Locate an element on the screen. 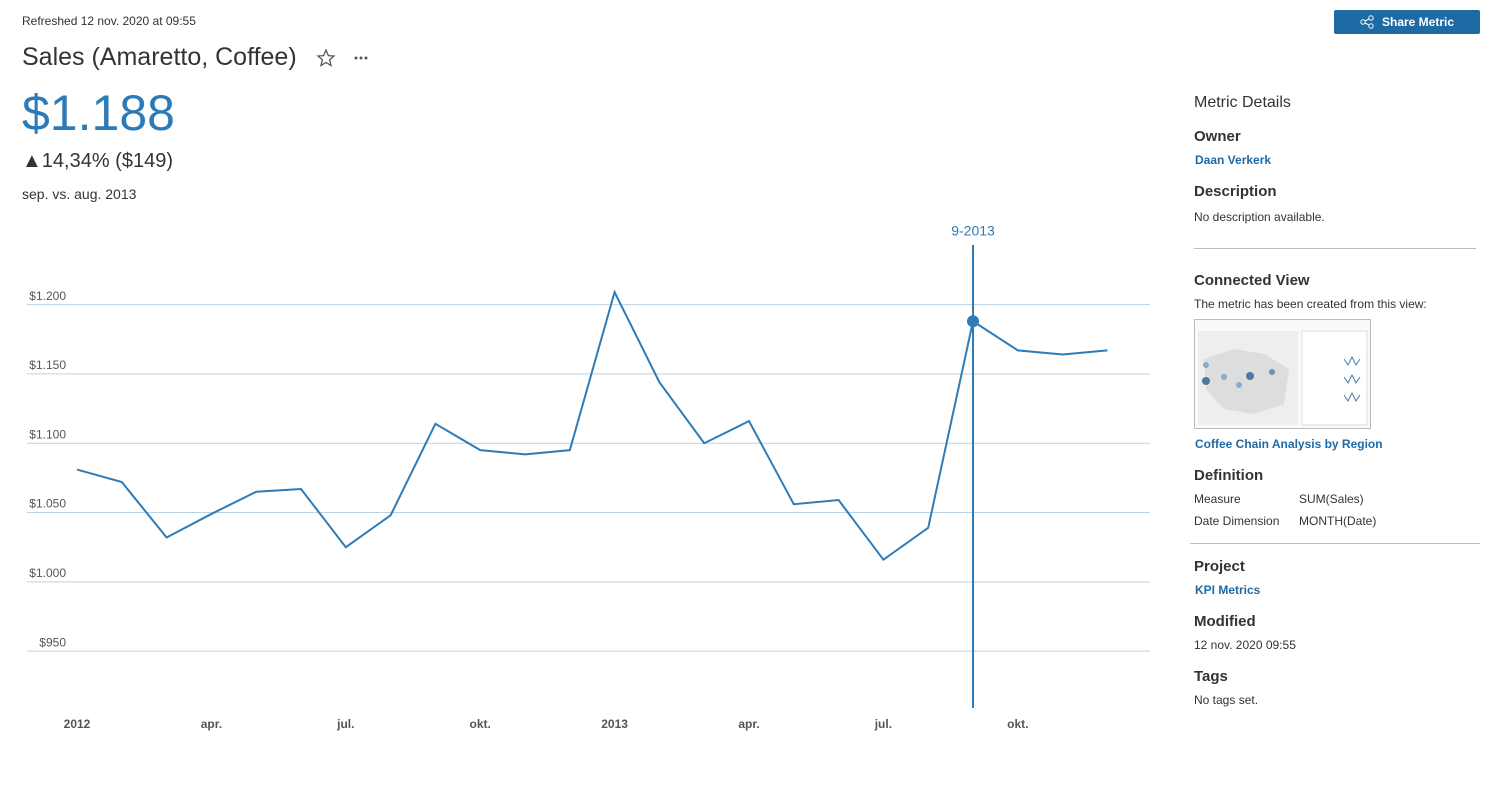 The width and height of the screenshot is (1492, 794). date-dimension: MONTH(Date) is located at coordinates (1338, 521).